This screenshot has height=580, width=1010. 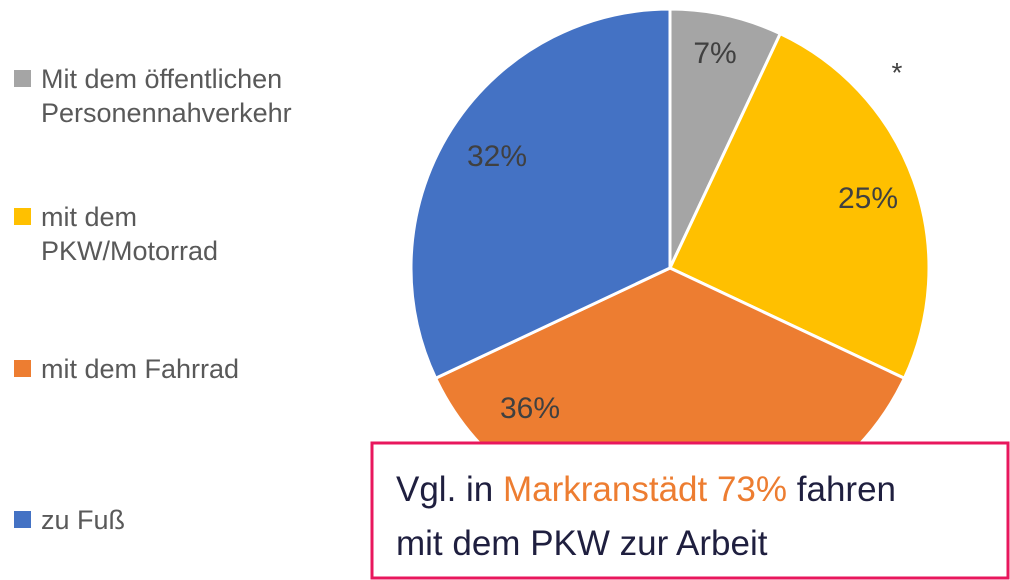 I want to click on annotation-text: Vgl. in Markranstädt 73% fahren, so click(x=646, y=489).